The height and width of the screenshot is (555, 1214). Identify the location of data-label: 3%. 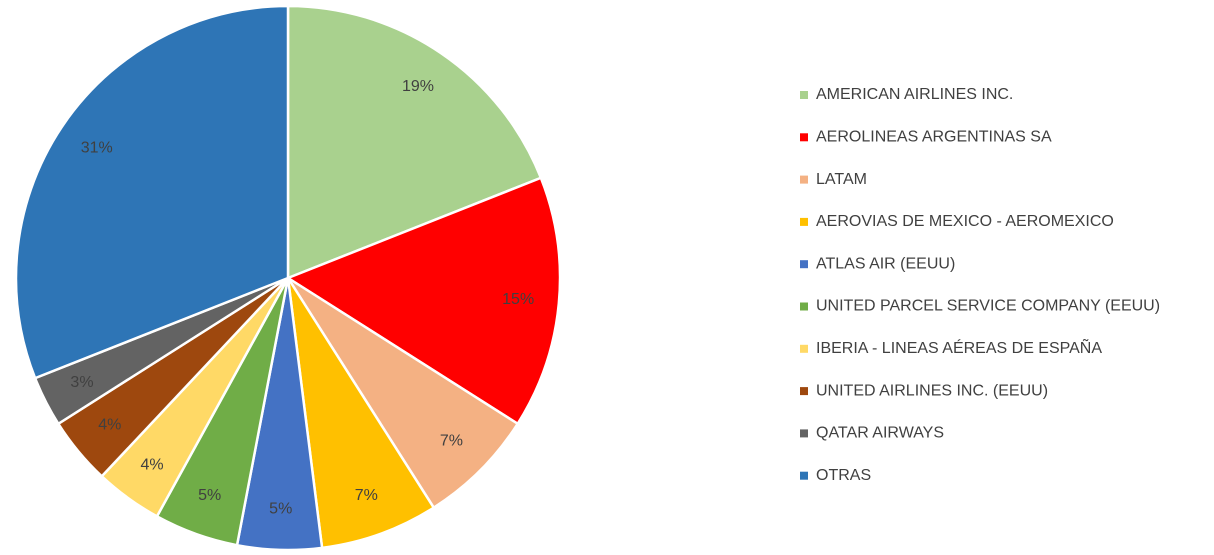
(81, 382).